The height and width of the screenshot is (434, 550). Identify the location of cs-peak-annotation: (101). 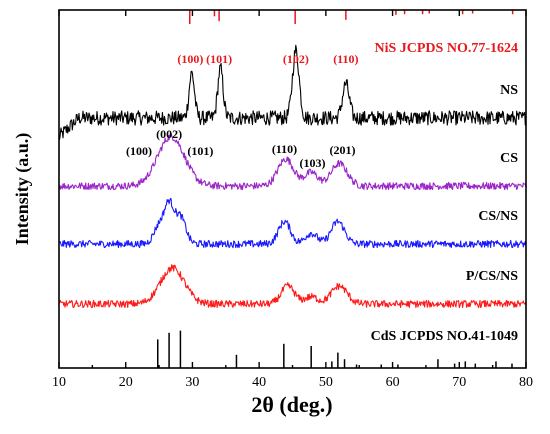
(200, 151).